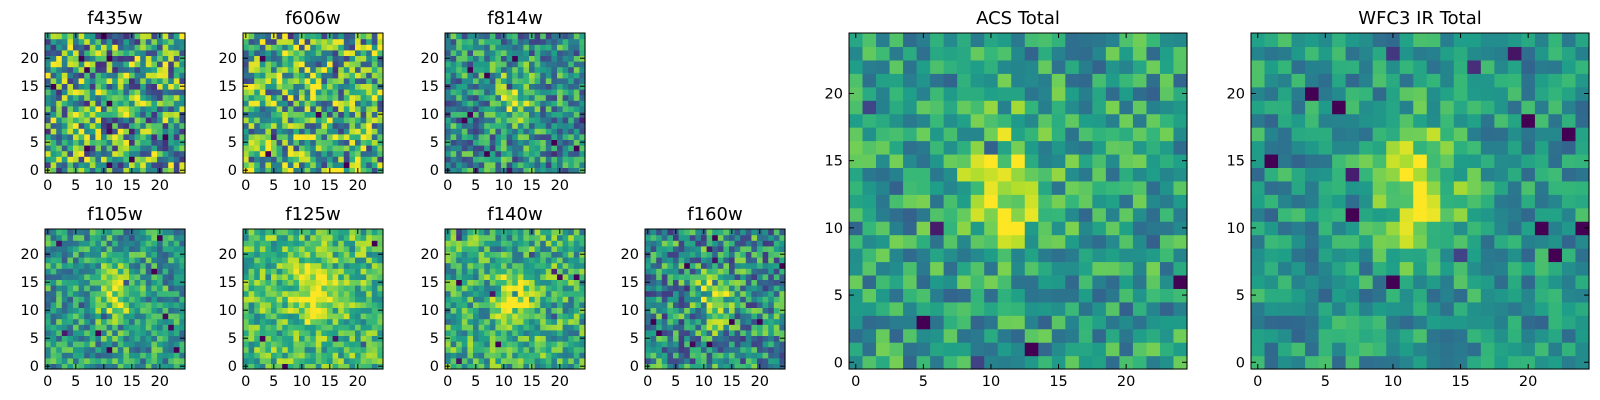 This screenshot has width=1600, height=400. What do you see at coordinates (228, 255) in the screenshot?
I see `y-tick-label: 20` at bounding box center [228, 255].